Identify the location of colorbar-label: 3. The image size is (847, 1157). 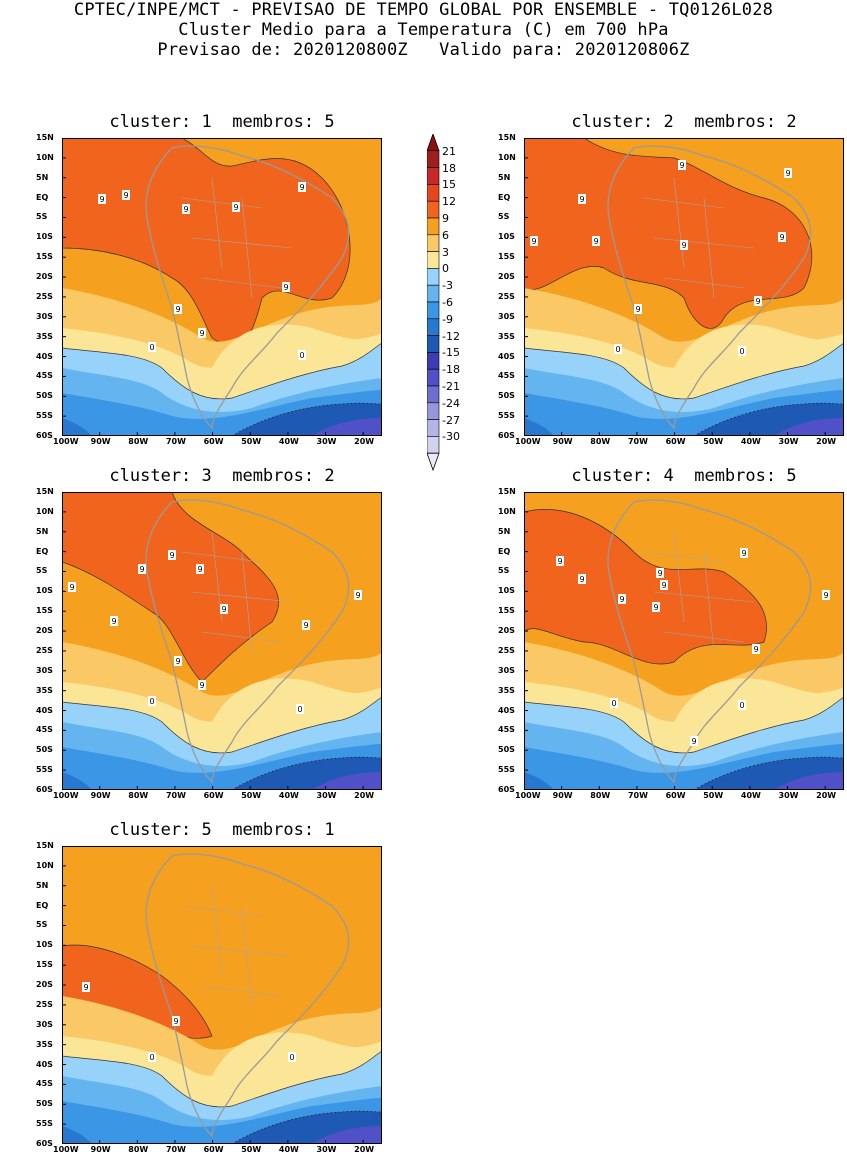
(445, 252).